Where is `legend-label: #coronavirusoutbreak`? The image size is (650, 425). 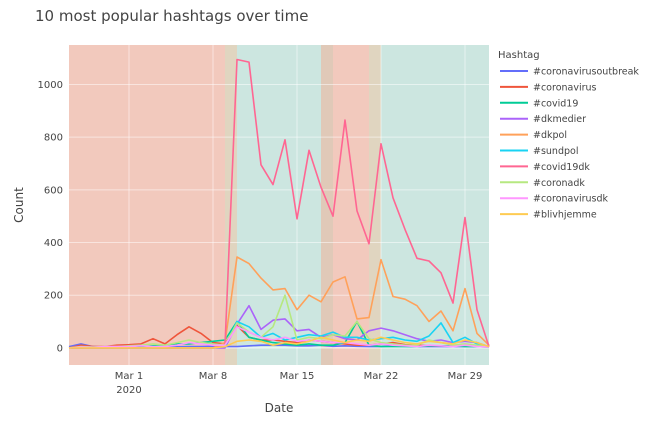
legend-label: #coronavirusoutbreak is located at coordinates (586, 72).